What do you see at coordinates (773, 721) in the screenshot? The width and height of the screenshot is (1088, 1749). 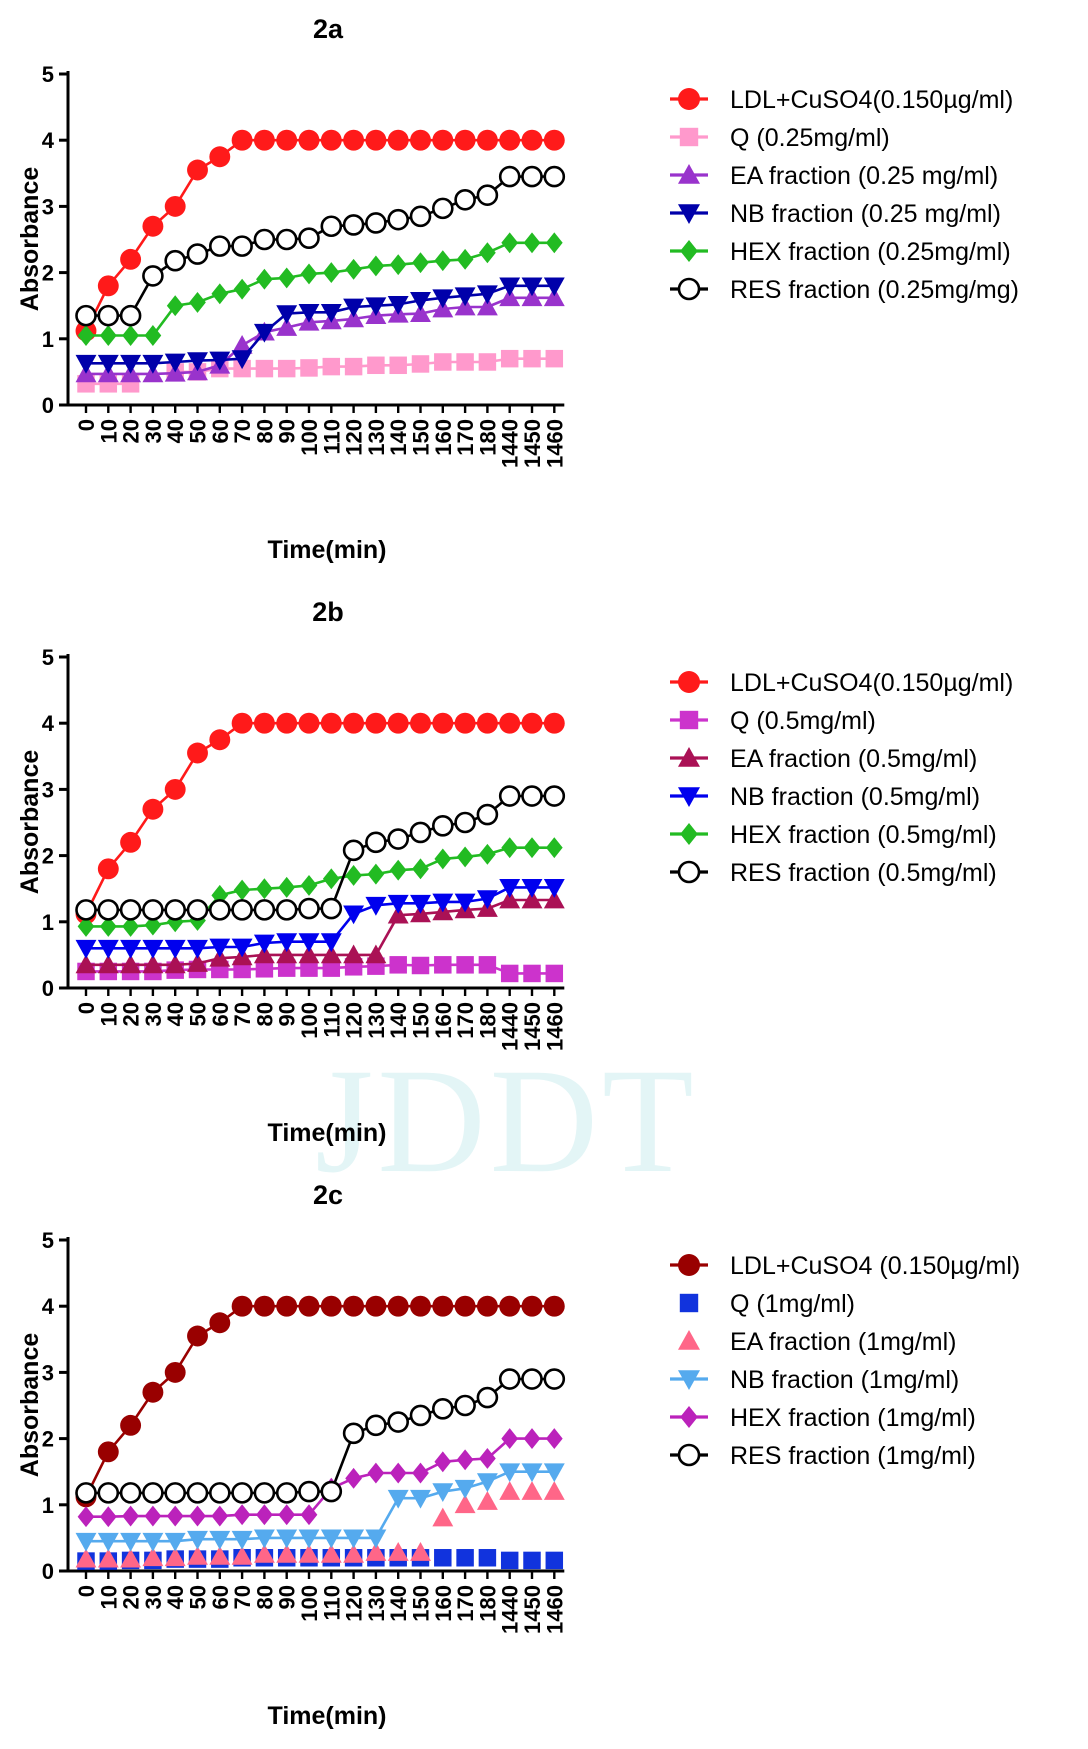 I see `legend-item: Q (0.5mg/ml)` at bounding box center [773, 721].